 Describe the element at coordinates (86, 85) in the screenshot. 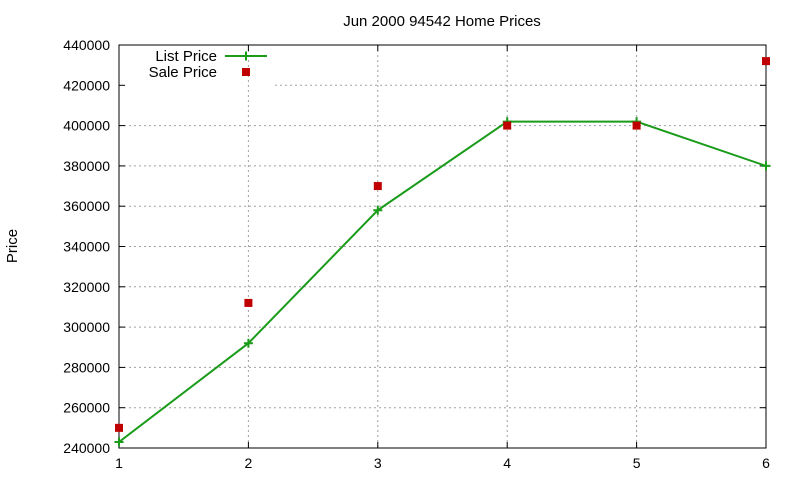

I see `y-tick-label: 420000` at that location.